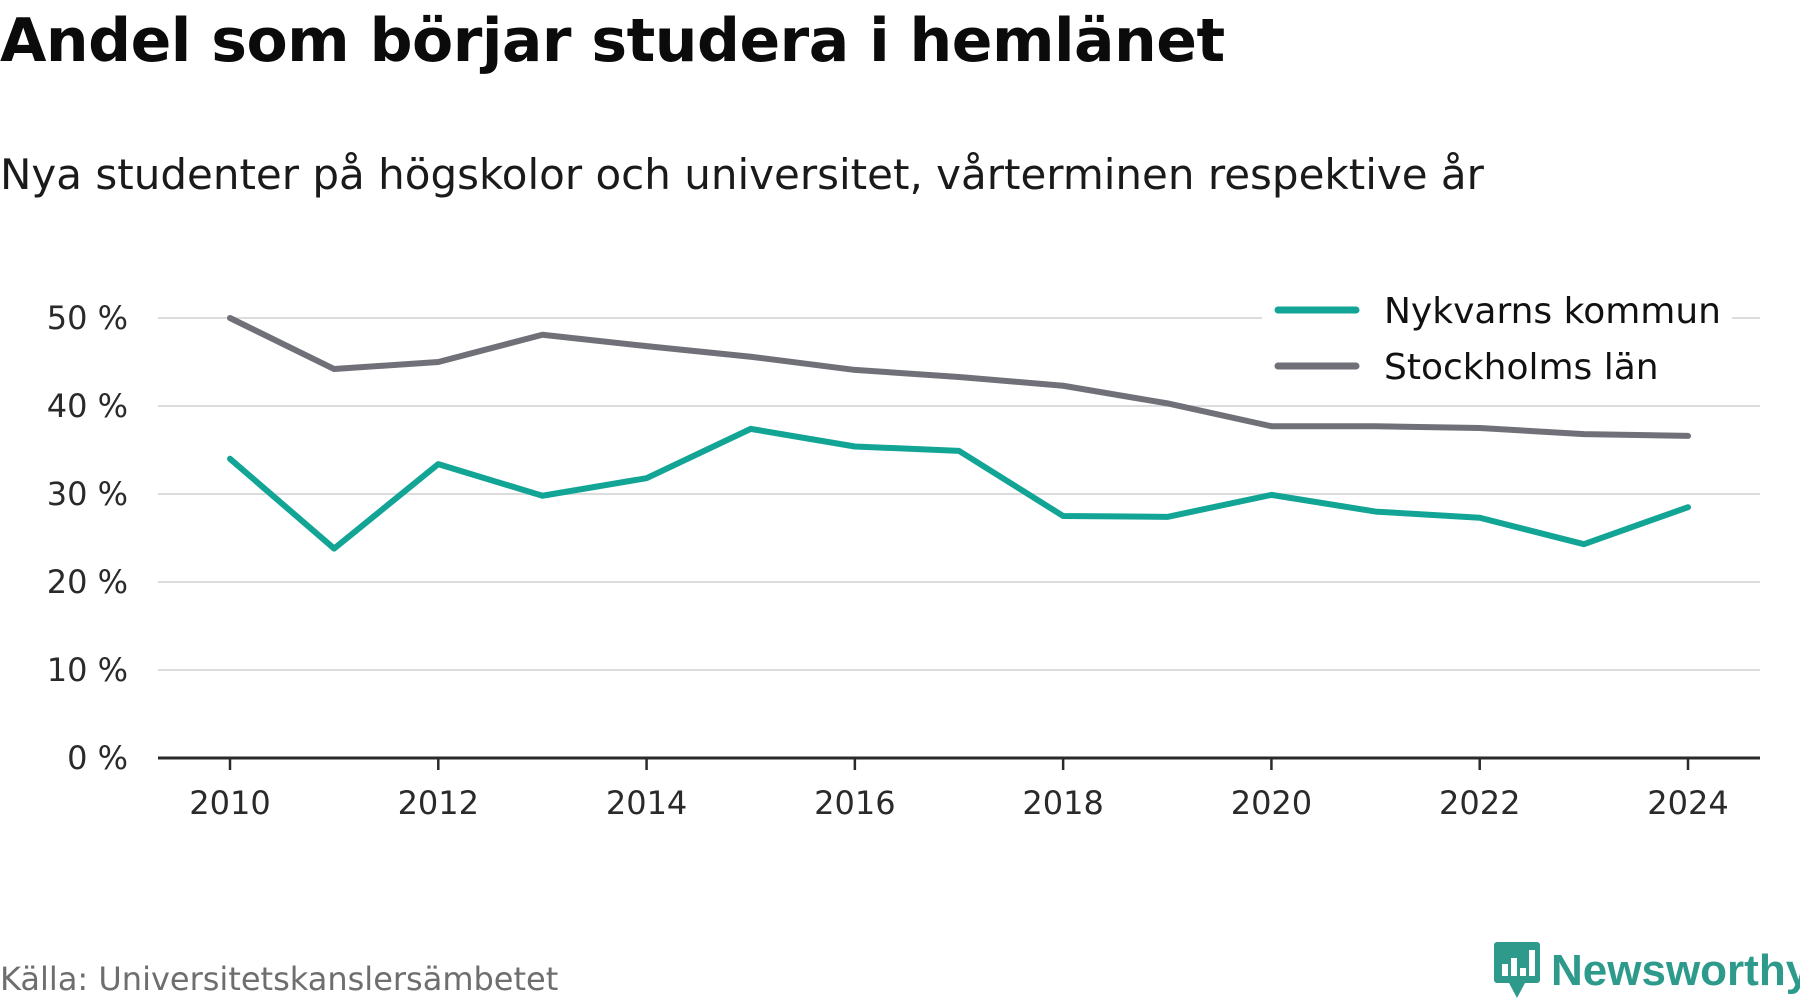 The height and width of the screenshot is (1002, 1800). Describe the element at coordinates (97, 758) in the screenshot. I see `y-tick-label: 0 %` at that location.